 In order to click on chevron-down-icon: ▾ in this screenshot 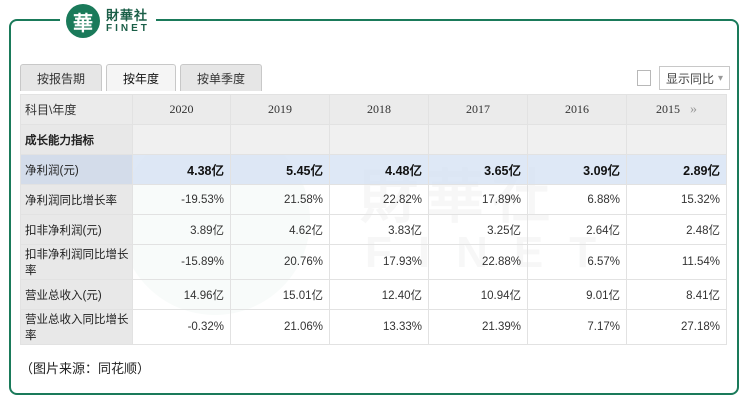, I will do `click(720, 78)`.